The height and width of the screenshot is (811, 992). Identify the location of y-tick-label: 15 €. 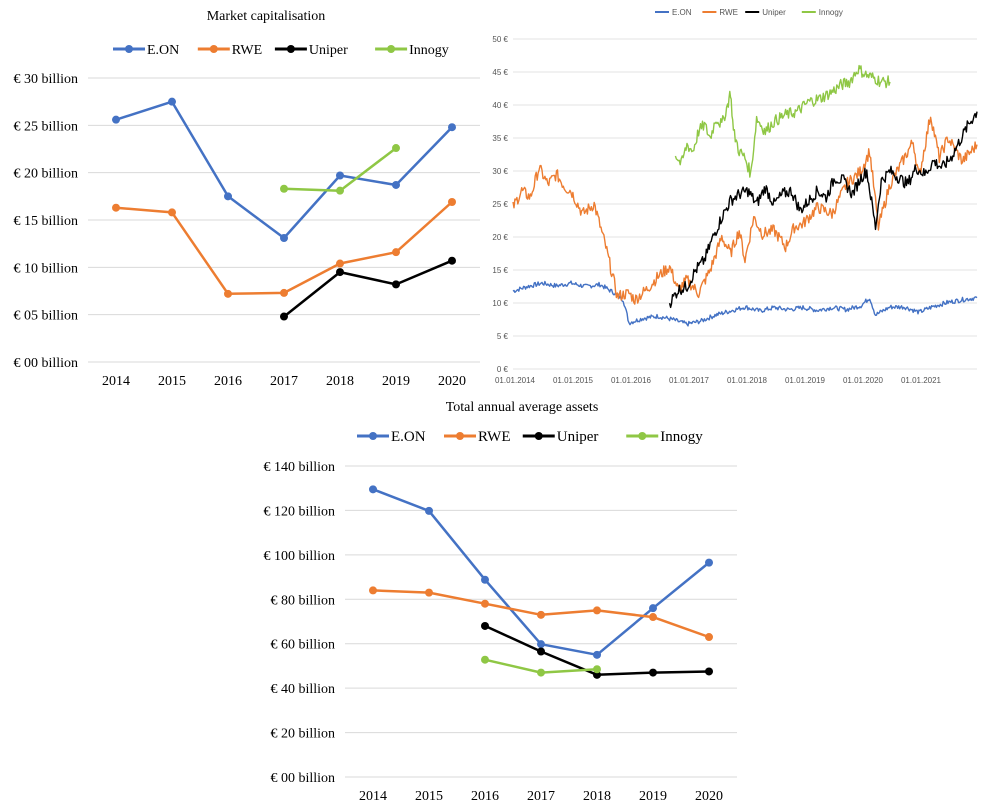
(500, 270).